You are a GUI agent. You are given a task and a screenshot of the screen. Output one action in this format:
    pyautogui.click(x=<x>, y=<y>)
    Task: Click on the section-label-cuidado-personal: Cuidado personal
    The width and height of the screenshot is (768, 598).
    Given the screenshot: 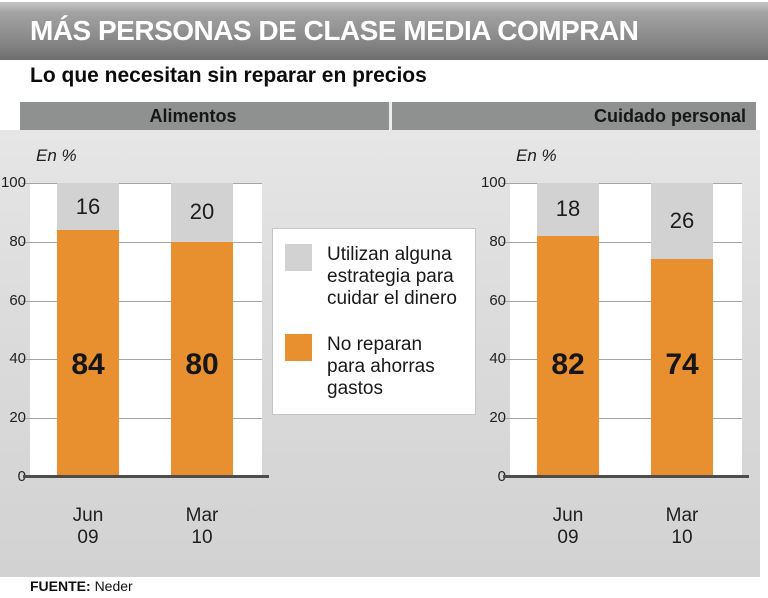 What is the action you would take?
    pyautogui.click(x=669, y=116)
    